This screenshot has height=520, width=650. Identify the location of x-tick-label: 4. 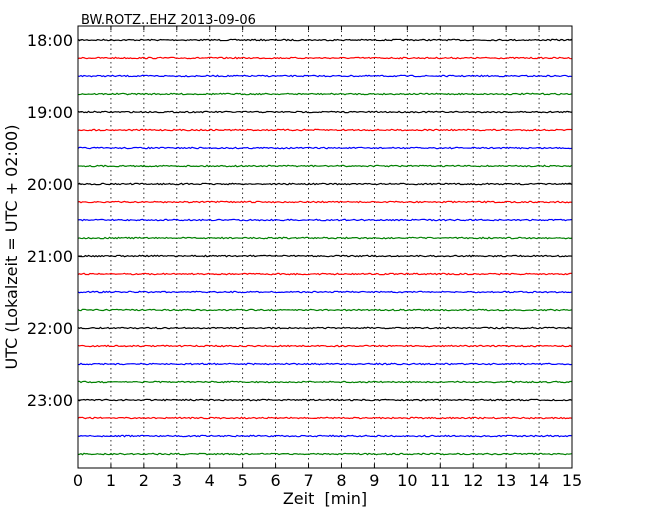
(210, 480).